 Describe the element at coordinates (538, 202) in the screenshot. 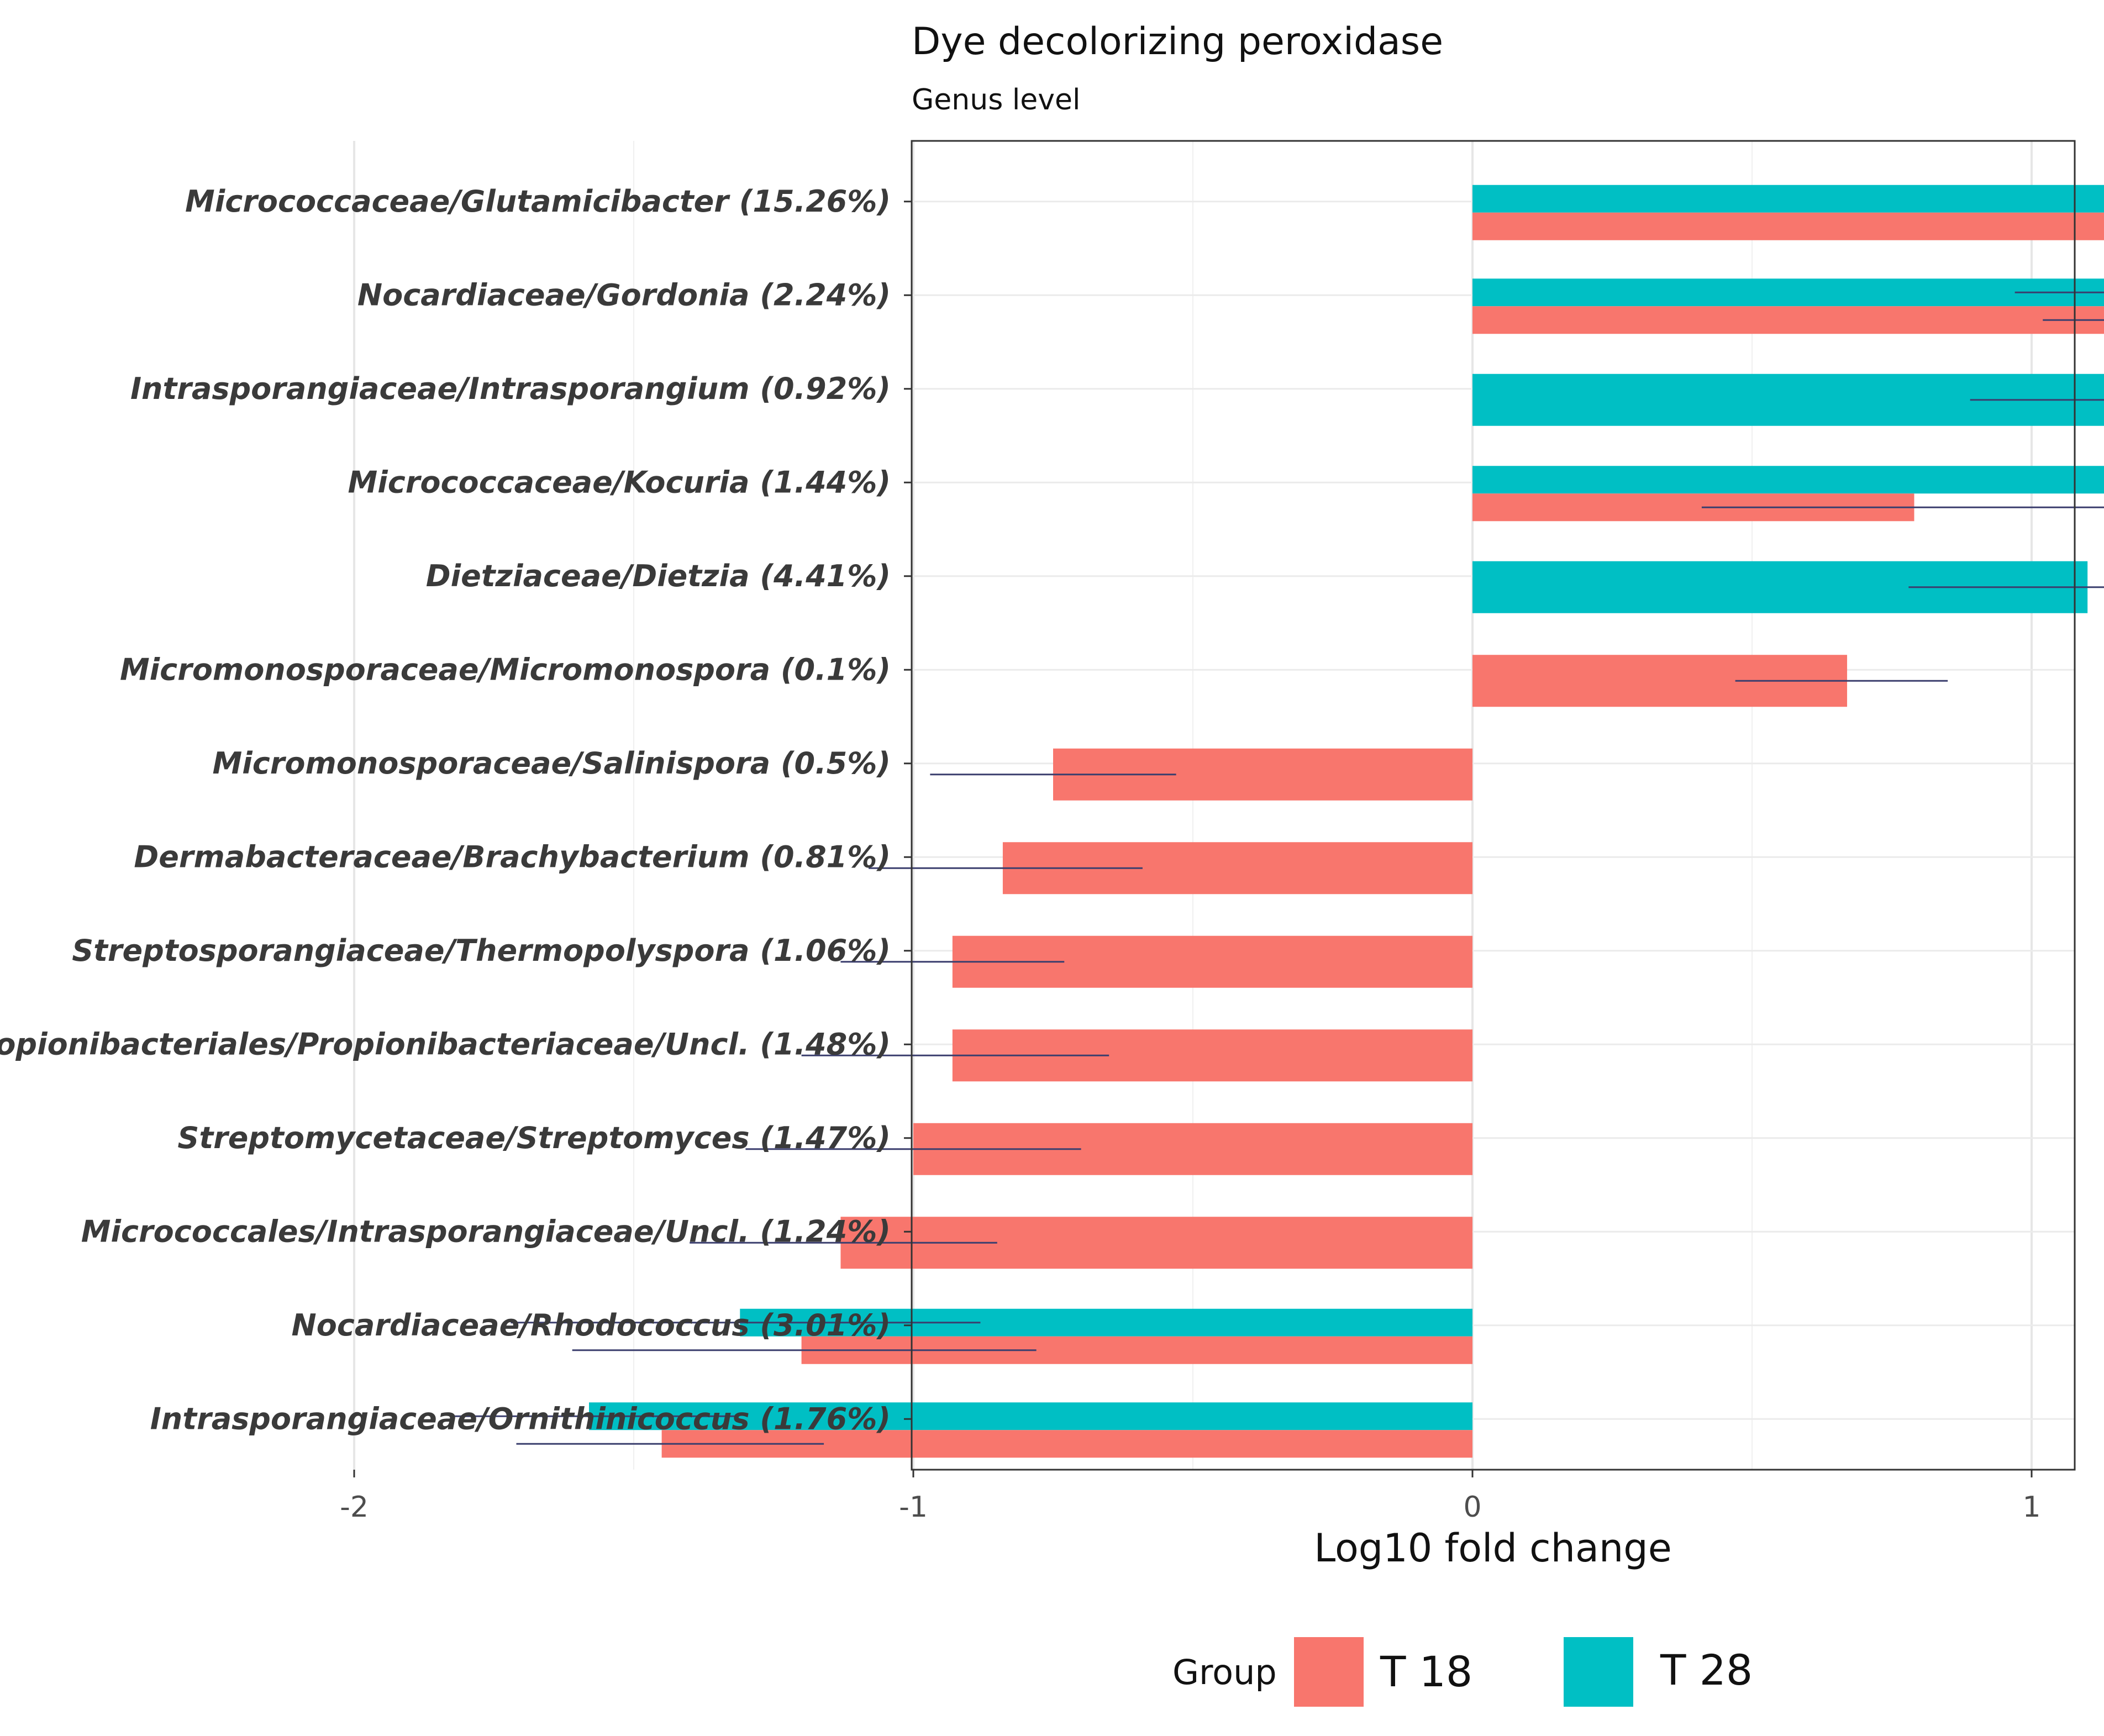

I see `category-label-0: Micrococcaceae/Glutamicibacter (15.26%)` at that location.